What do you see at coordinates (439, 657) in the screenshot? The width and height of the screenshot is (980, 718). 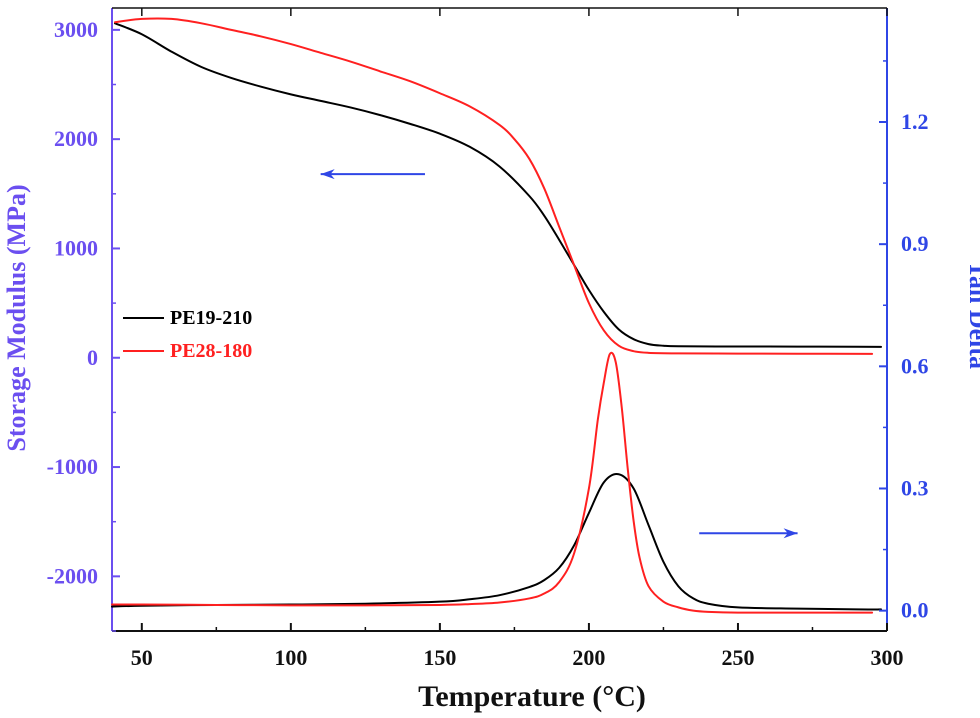 I see `x-tick-label: 150` at bounding box center [439, 657].